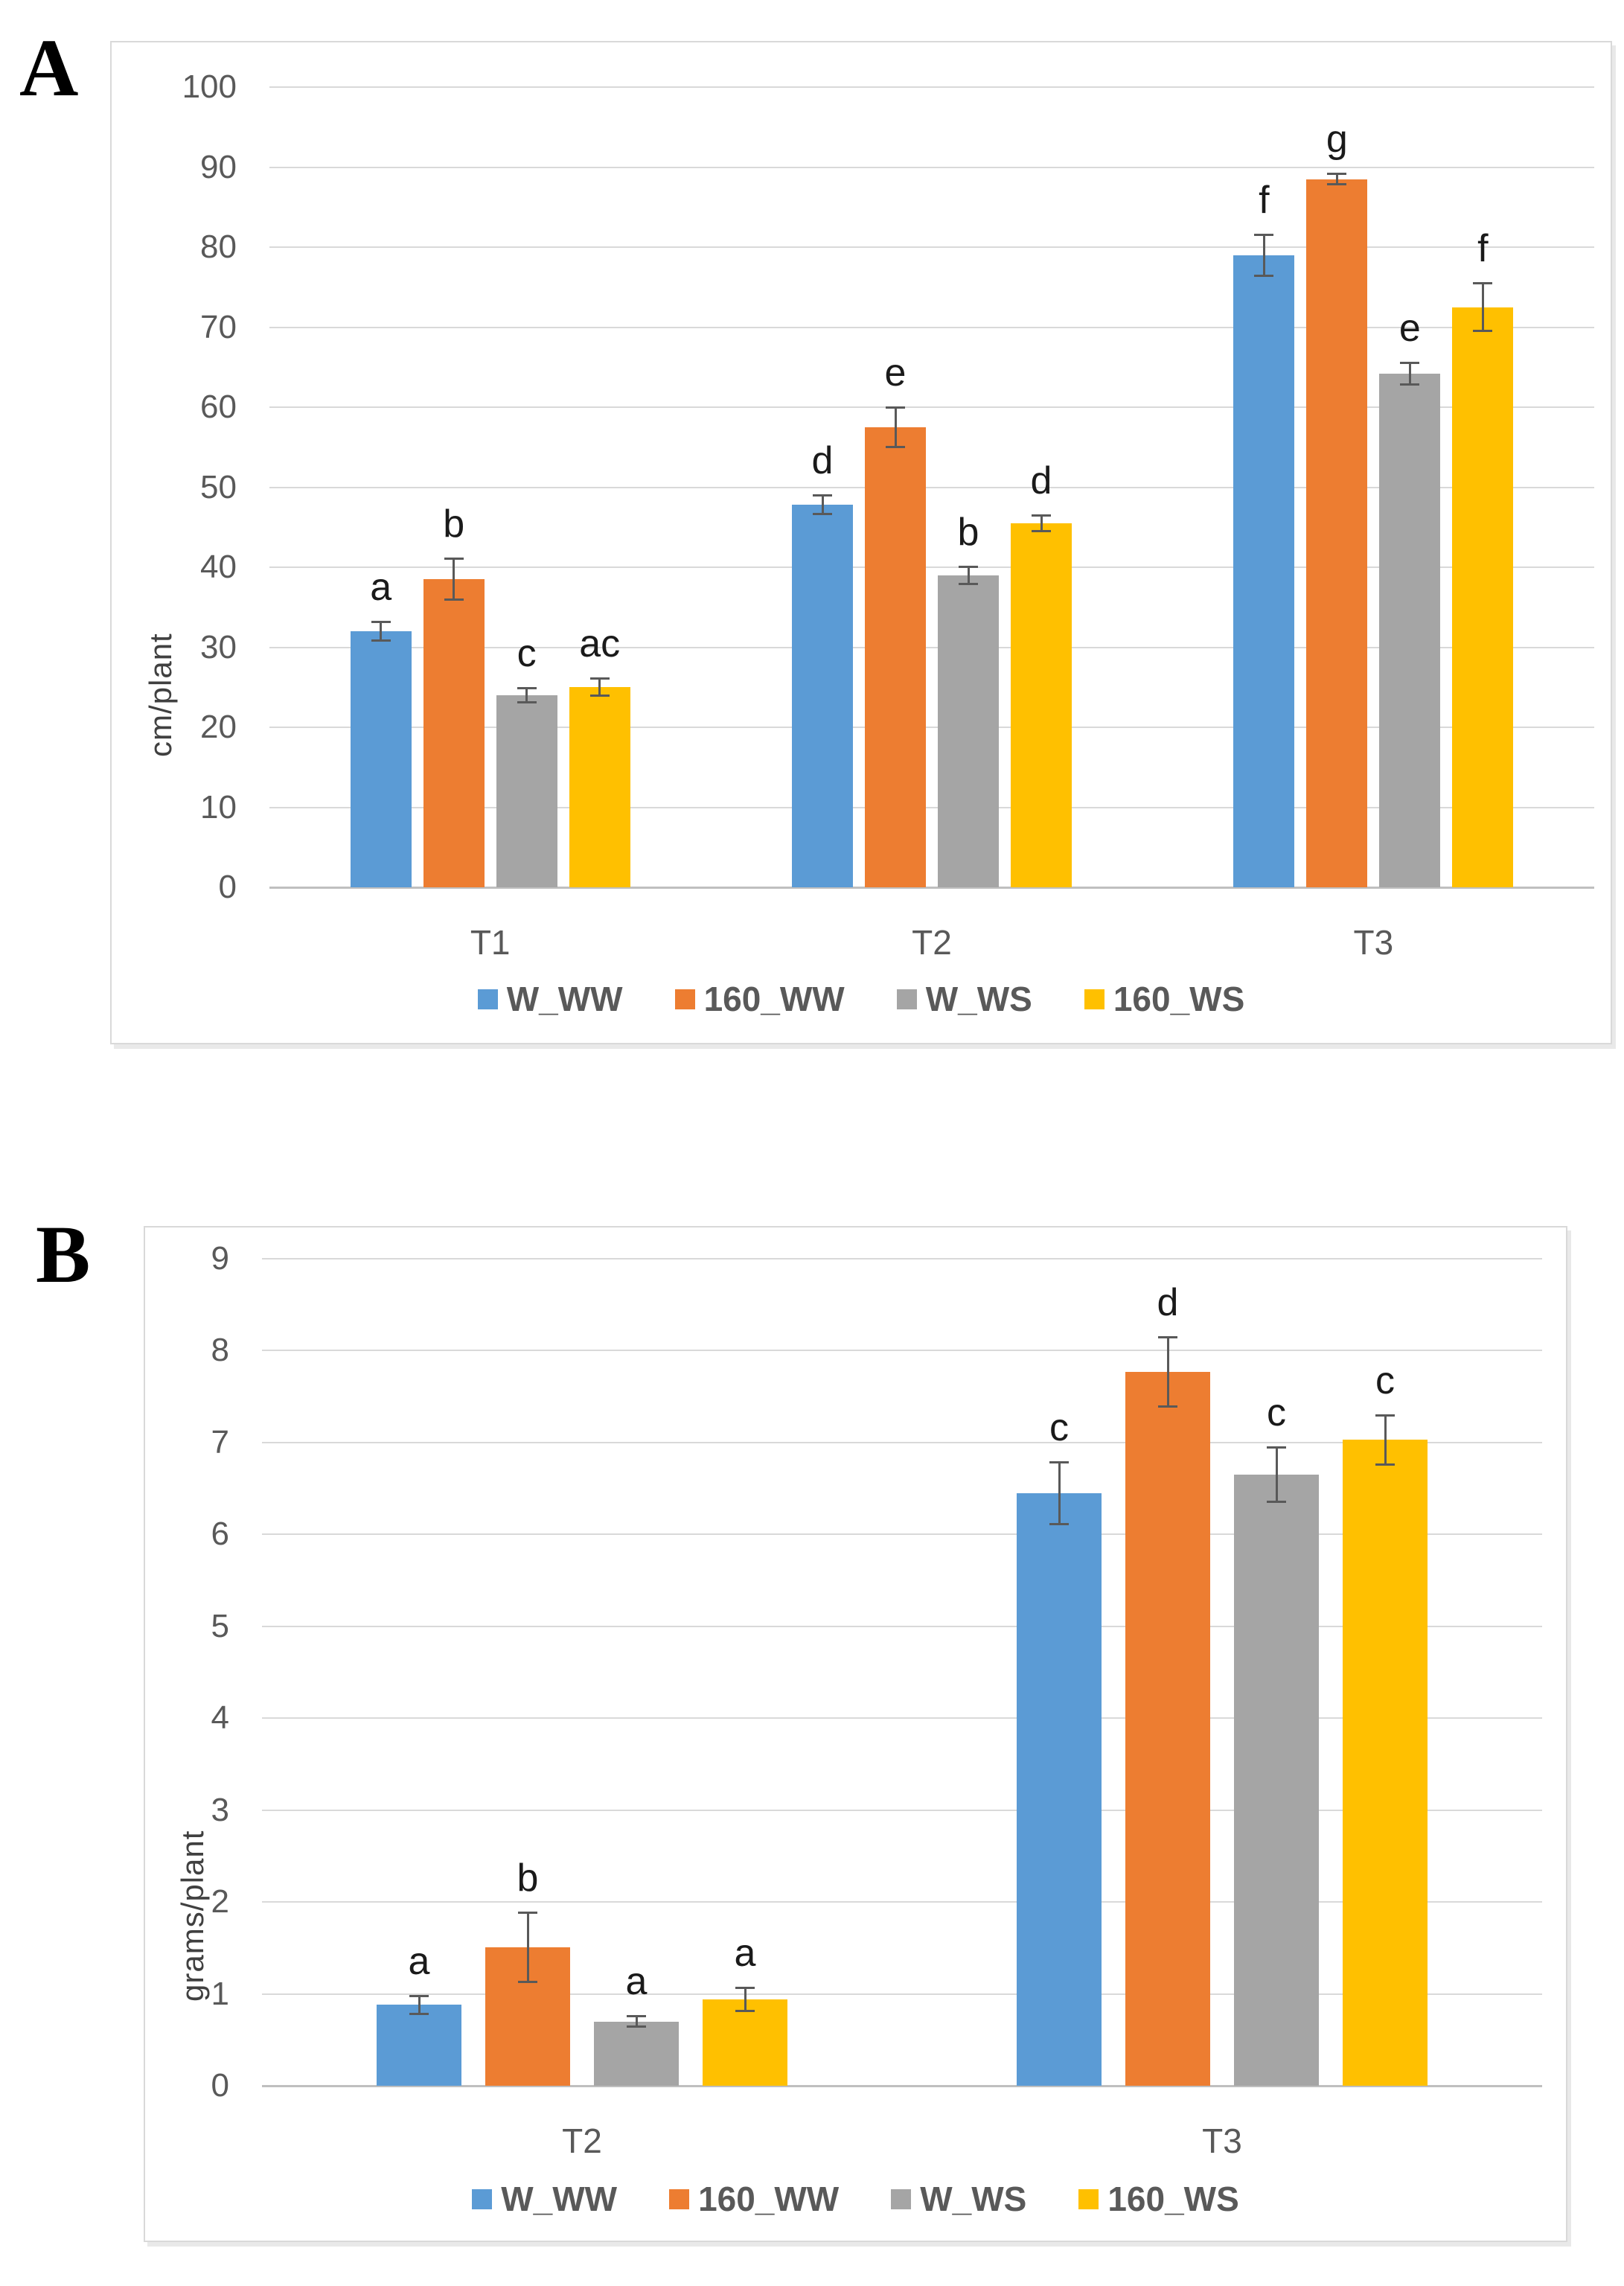 The image size is (1624, 2286). What do you see at coordinates (220, 1718) in the screenshot?
I see `y-tick-label: 4` at bounding box center [220, 1718].